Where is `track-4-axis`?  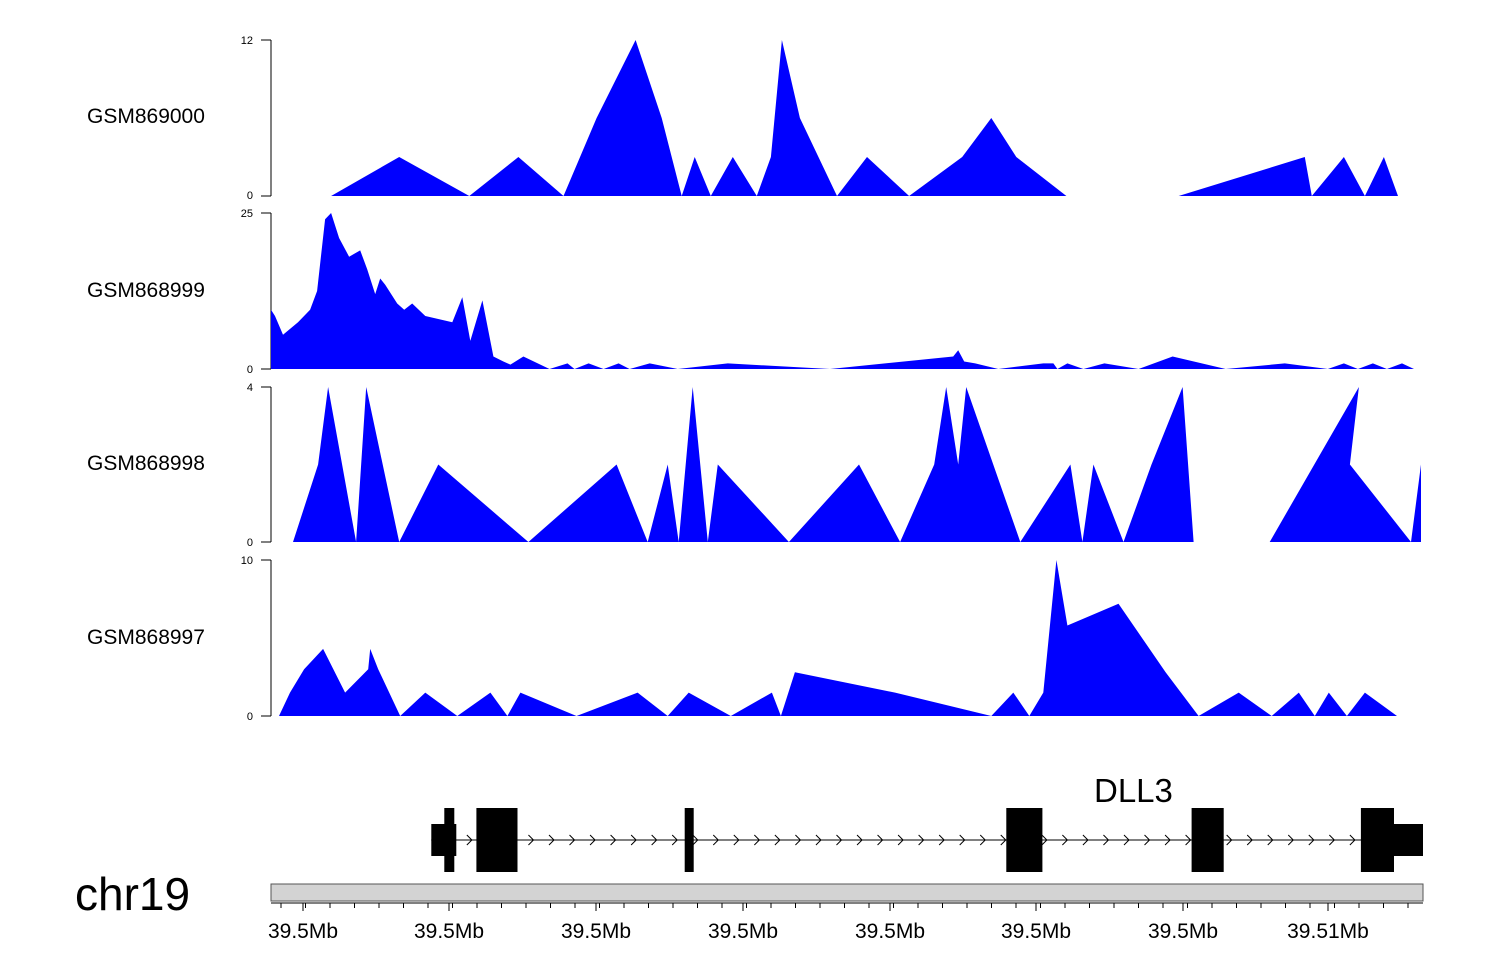 track-4-axis is located at coordinates (266, 638).